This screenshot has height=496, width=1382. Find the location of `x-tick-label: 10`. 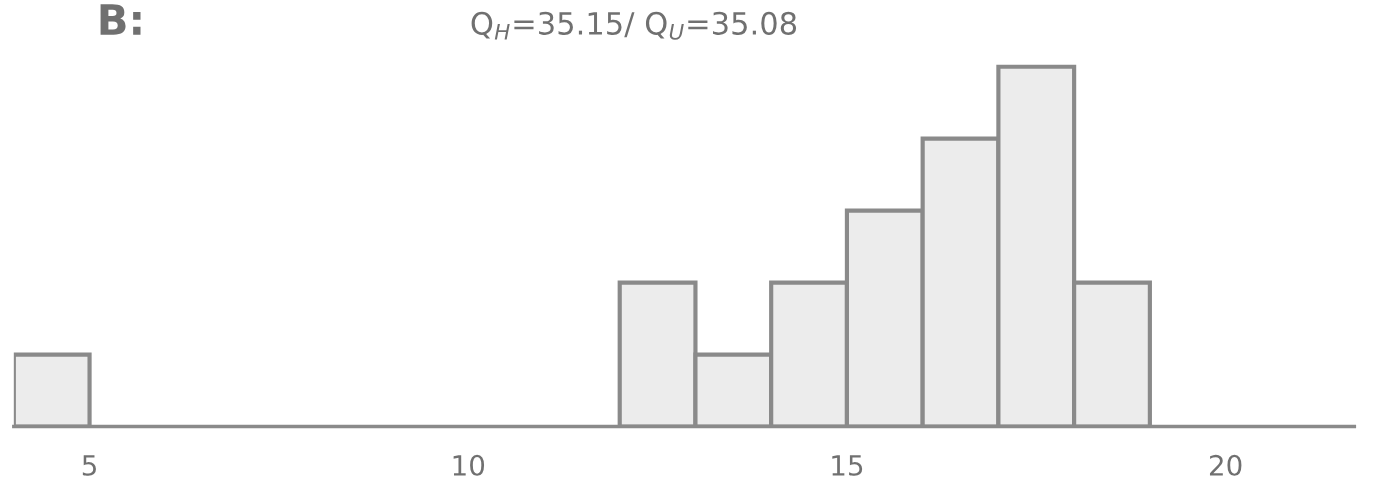

x-tick-label: 10 is located at coordinates (469, 465).